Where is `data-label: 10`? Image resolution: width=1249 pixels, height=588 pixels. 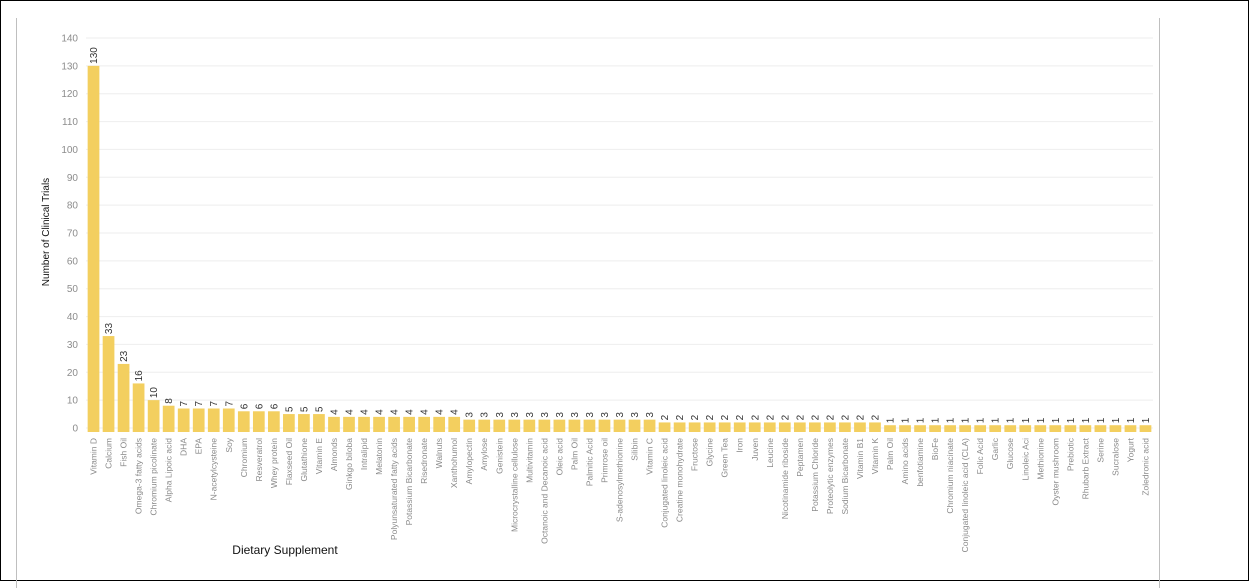 data-label: 10 is located at coordinates (154, 393).